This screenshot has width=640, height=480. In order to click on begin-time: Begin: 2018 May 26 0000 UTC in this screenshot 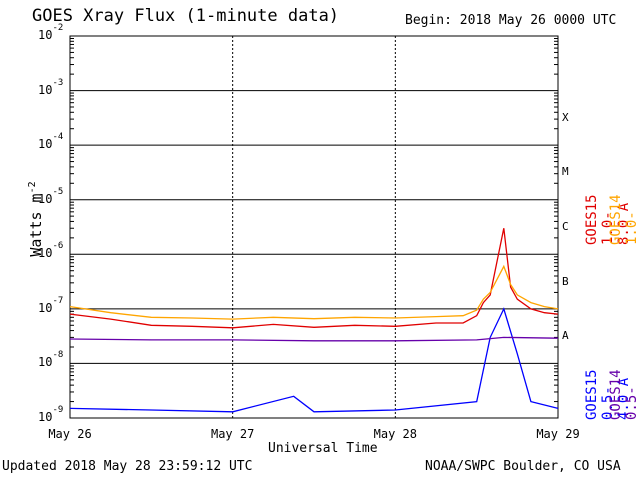, I will do `click(511, 20)`.